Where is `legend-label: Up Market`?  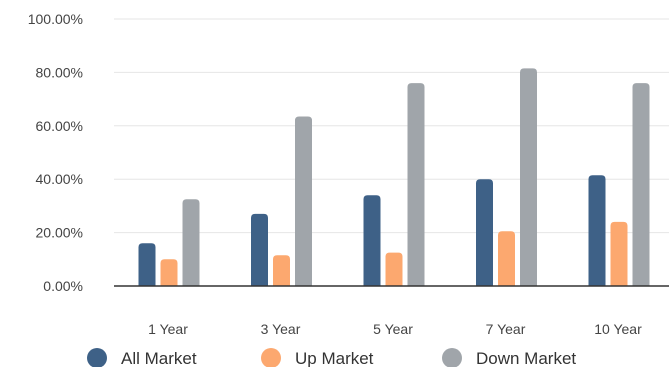 legend-label: Up Market is located at coordinates (334, 358).